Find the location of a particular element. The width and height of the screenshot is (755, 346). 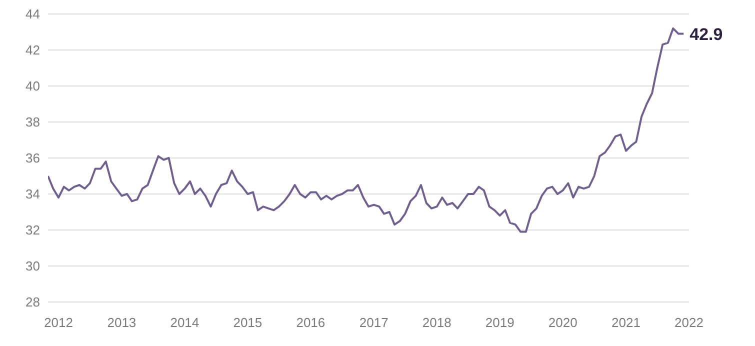

x-tick-label: 2016 is located at coordinates (311, 322).